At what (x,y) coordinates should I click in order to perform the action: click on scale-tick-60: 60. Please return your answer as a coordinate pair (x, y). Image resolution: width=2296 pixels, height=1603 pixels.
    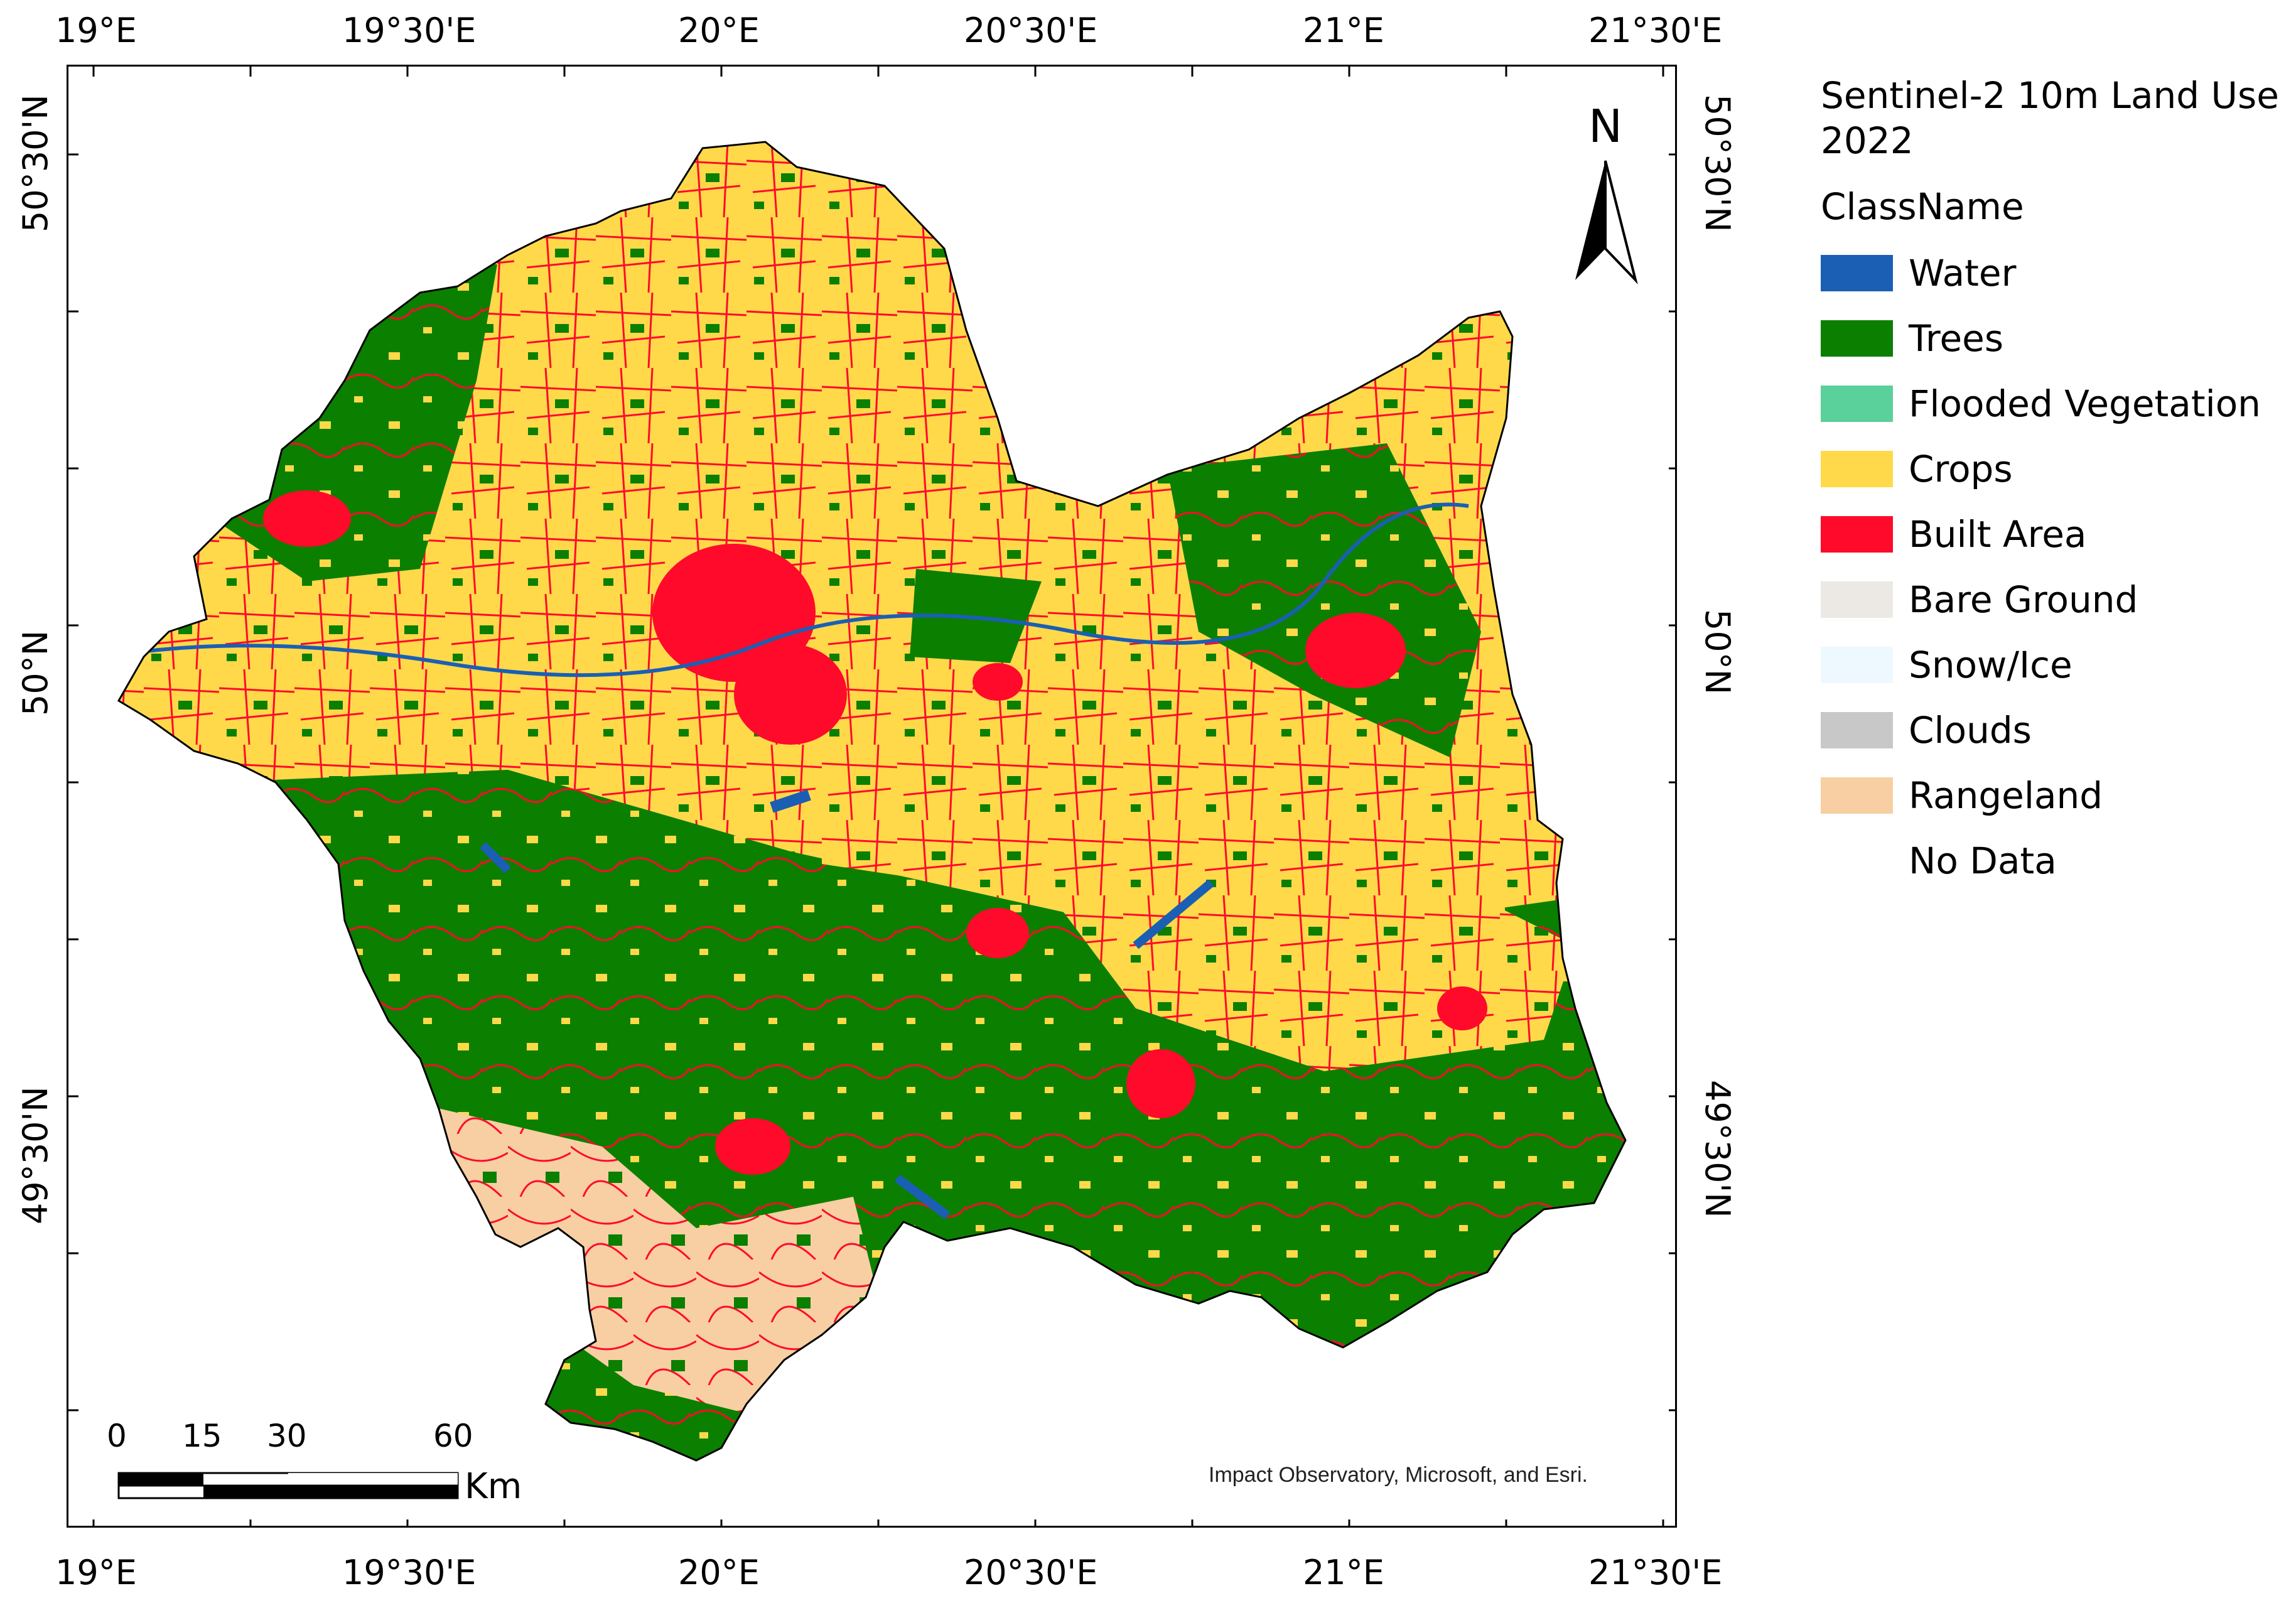
    Looking at the image, I should click on (453, 1436).